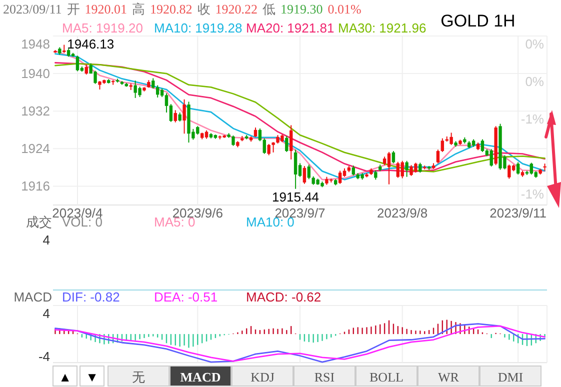  Describe the element at coordinates (387, 377) in the screenshot. I see `text: BOLL` at that location.